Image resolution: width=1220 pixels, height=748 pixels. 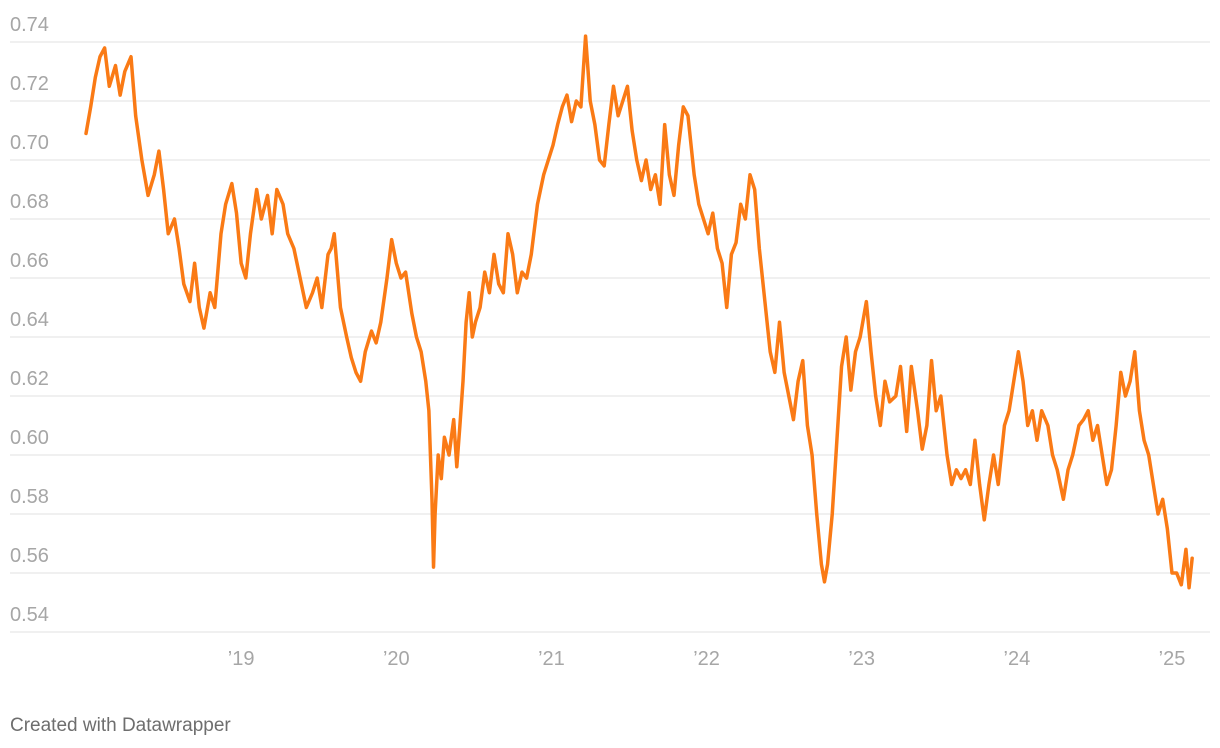 What do you see at coordinates (861, 659) in the screenshot?
I see `x-tick-label: ’23` at bounding box center [861, 659].